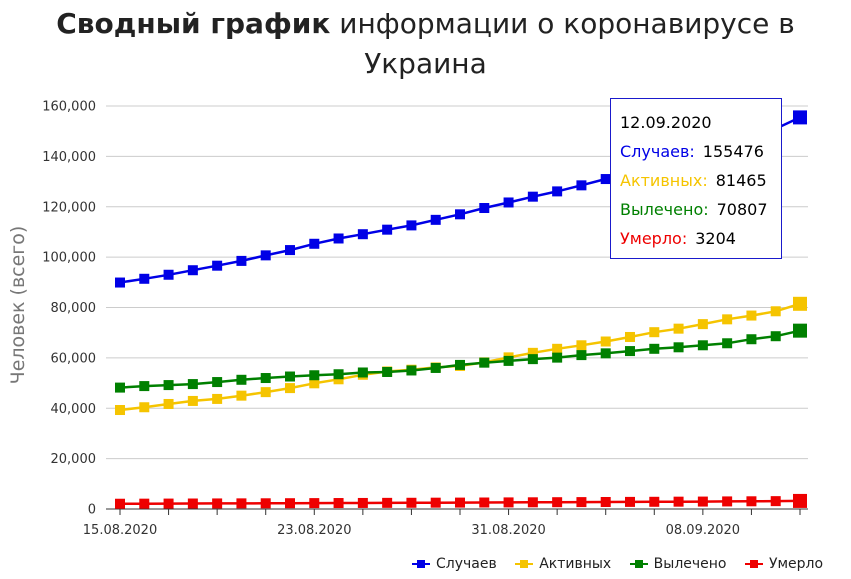 This screenshot has width=851, height=579. Describe the element at coordinates (454, 564) in the screenshot. I see `legend-item-cases: Случаев` at that location.